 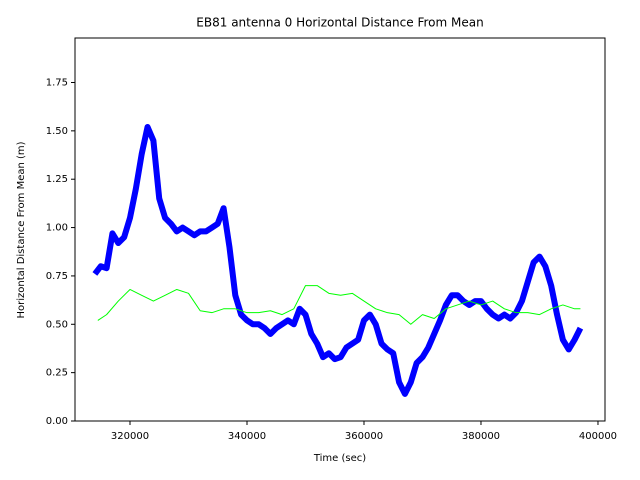 What do you see at coordinates (21, 229) in the screenshot?
I see `y-axis-label: Horizontal Distance From Mean (m)` at bounding box center [21, 229].